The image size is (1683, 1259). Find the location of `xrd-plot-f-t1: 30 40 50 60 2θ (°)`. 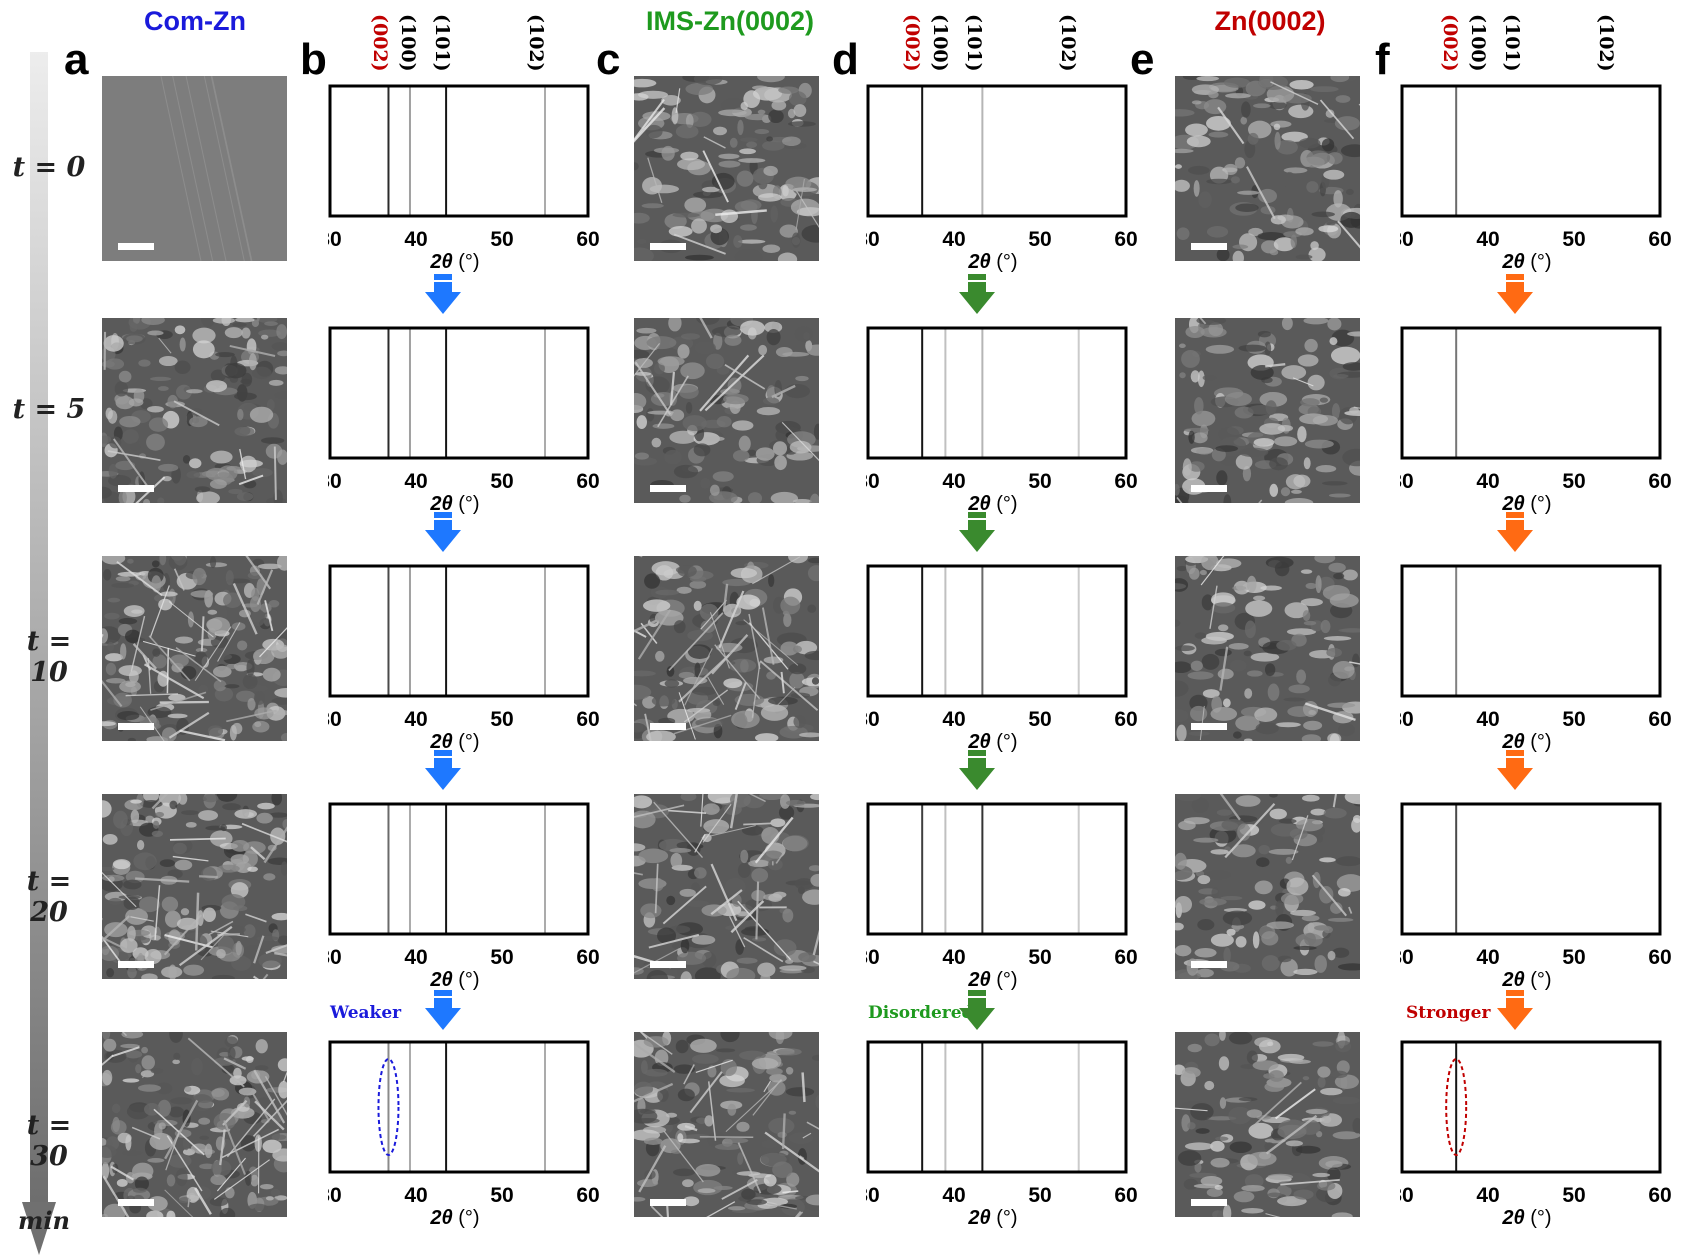

xrd-plot-f-t1: 30 40 50 60 2θ (°) is located at coordinates (1536, 420).